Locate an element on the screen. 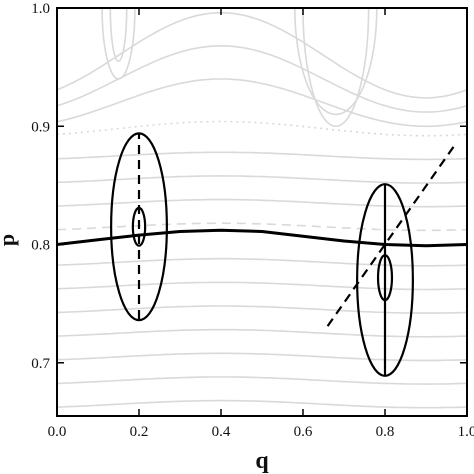 This screenshot has height=474, width=474. x-tick-label: 0.4 is located at coordinates (221, 432).